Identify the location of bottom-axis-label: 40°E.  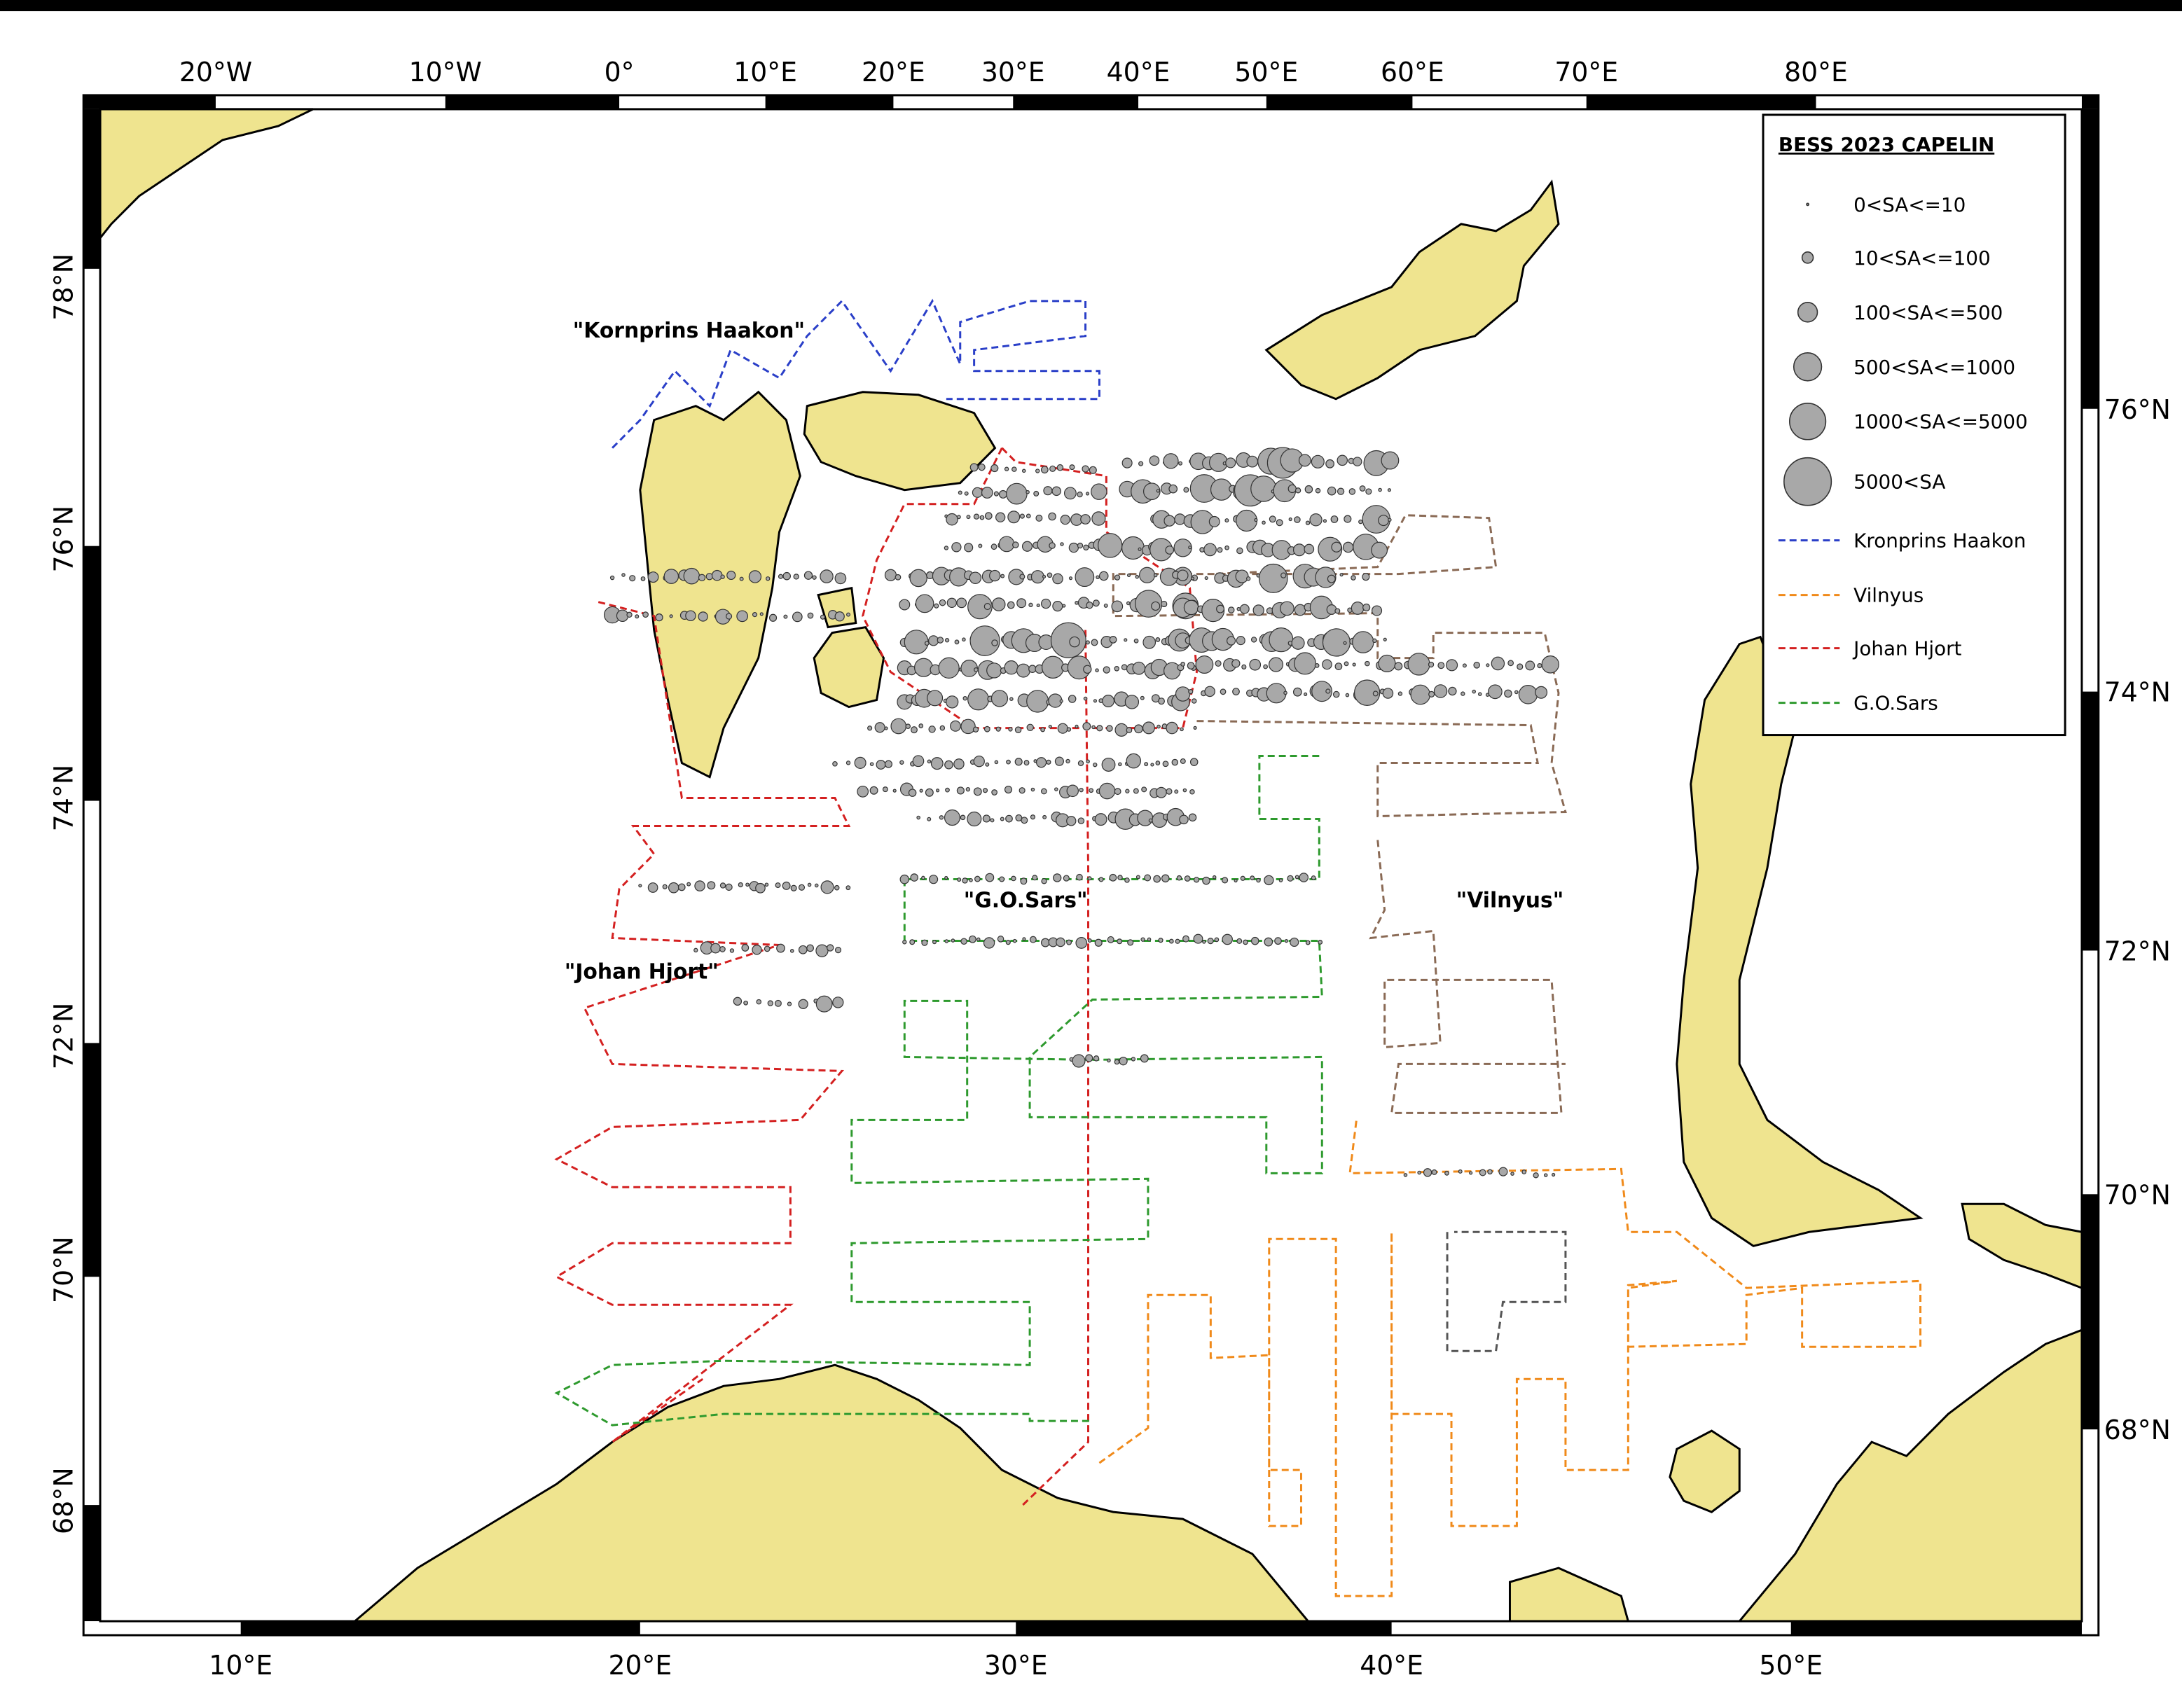
(1391, 1665).